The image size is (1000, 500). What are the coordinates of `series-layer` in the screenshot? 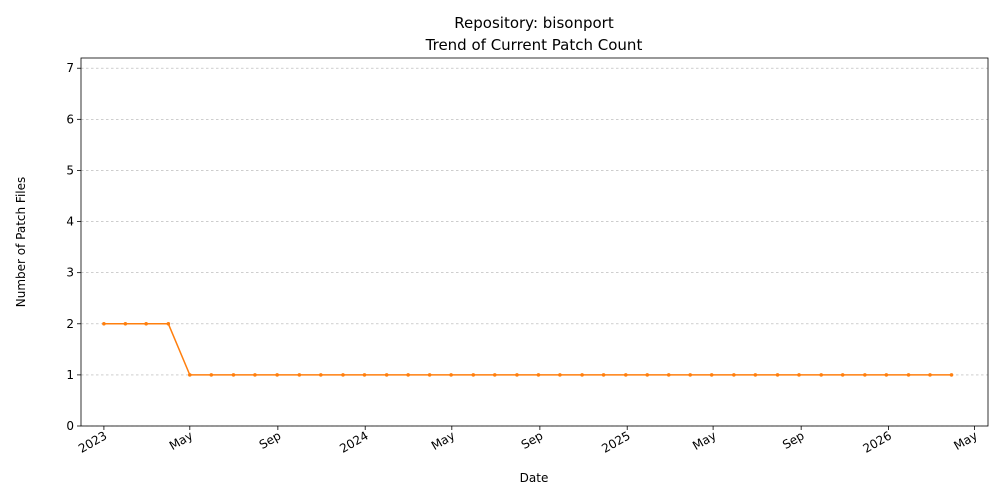 It's located at (528, 349).